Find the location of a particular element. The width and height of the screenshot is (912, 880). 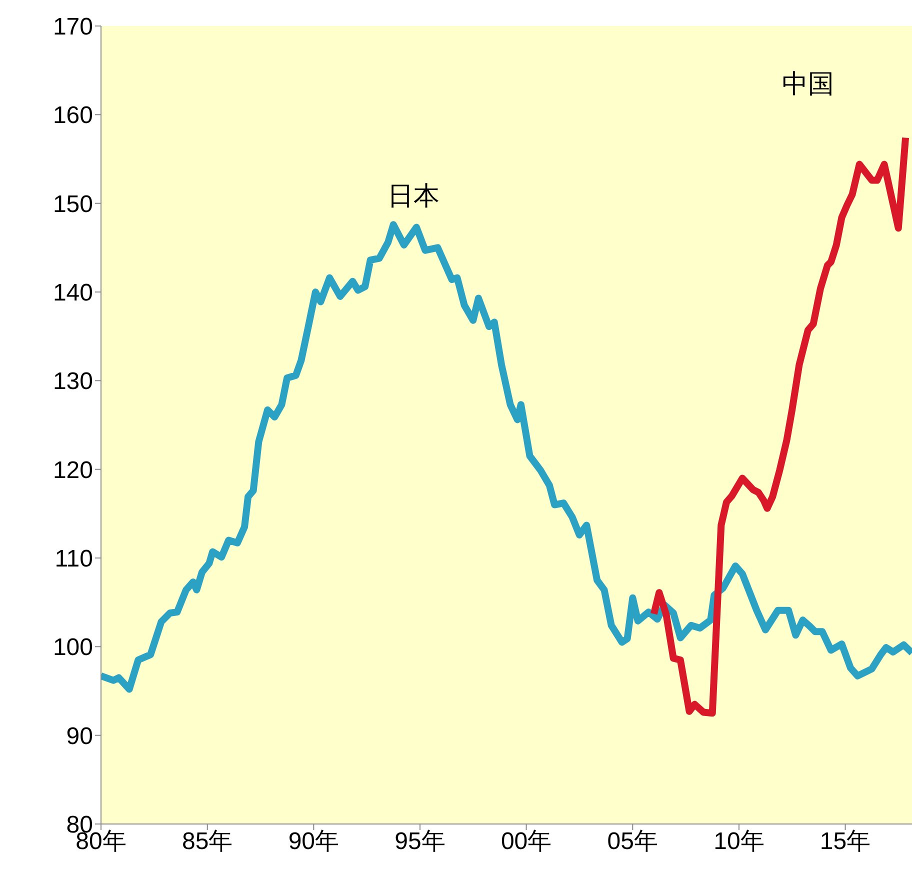

y-tick-label: 110 is located at coordinates (73, 559).